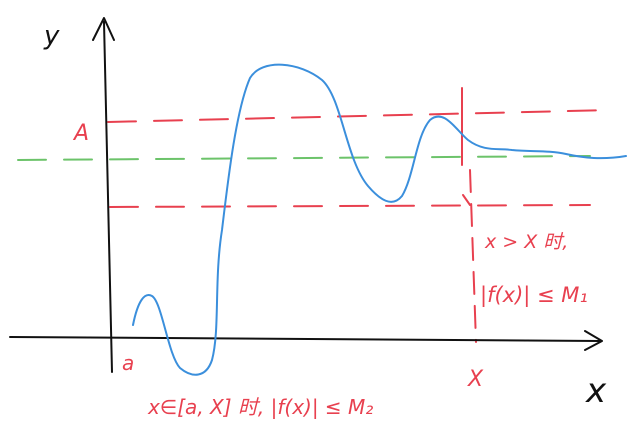  Describe the element at coordinates (534, 295) in the screenshot. I see `condition-right-line2: |f(x)| ≤ M₁` at that location.